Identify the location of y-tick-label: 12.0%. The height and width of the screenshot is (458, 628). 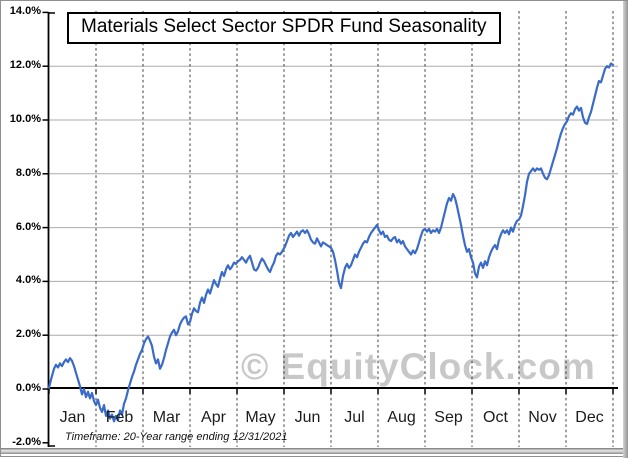
(25, 65).